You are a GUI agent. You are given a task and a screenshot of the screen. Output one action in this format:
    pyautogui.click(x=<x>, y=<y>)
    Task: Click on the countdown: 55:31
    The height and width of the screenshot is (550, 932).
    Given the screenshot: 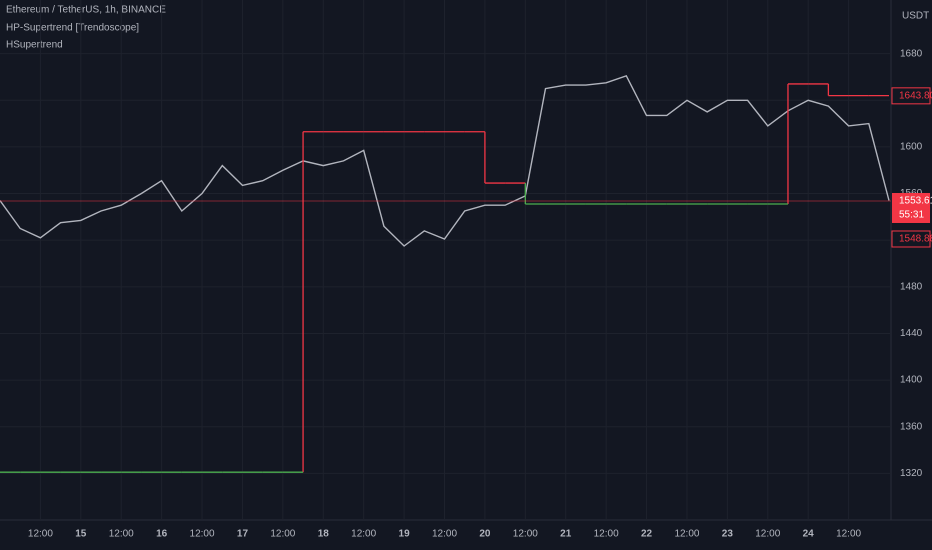 What is the action you would take?
    pyautogui.click(x=911, y=215)
    